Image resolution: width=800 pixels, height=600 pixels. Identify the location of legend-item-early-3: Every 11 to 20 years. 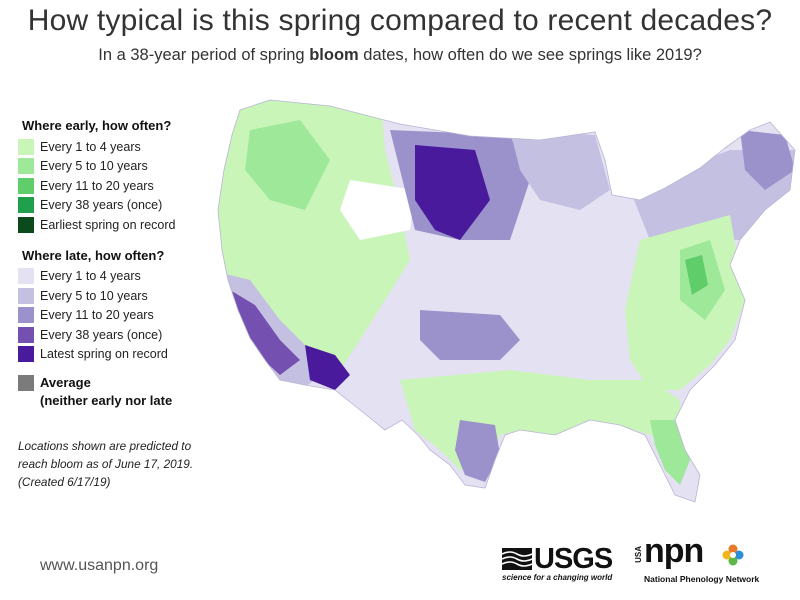
(118, 186).